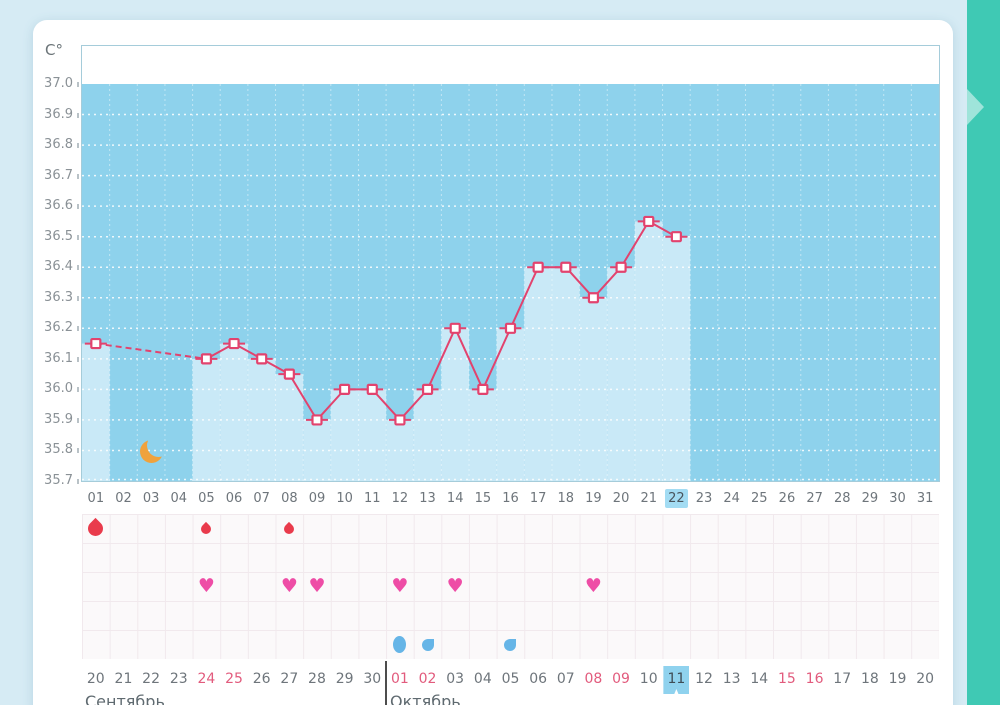 Image resolution: width=1000 pixels, height=705 pixels. What do you see at coordinates (814, 498) in the screenshot?
I see `x-axis-day-label: 27` at bounding box center [814, 498].